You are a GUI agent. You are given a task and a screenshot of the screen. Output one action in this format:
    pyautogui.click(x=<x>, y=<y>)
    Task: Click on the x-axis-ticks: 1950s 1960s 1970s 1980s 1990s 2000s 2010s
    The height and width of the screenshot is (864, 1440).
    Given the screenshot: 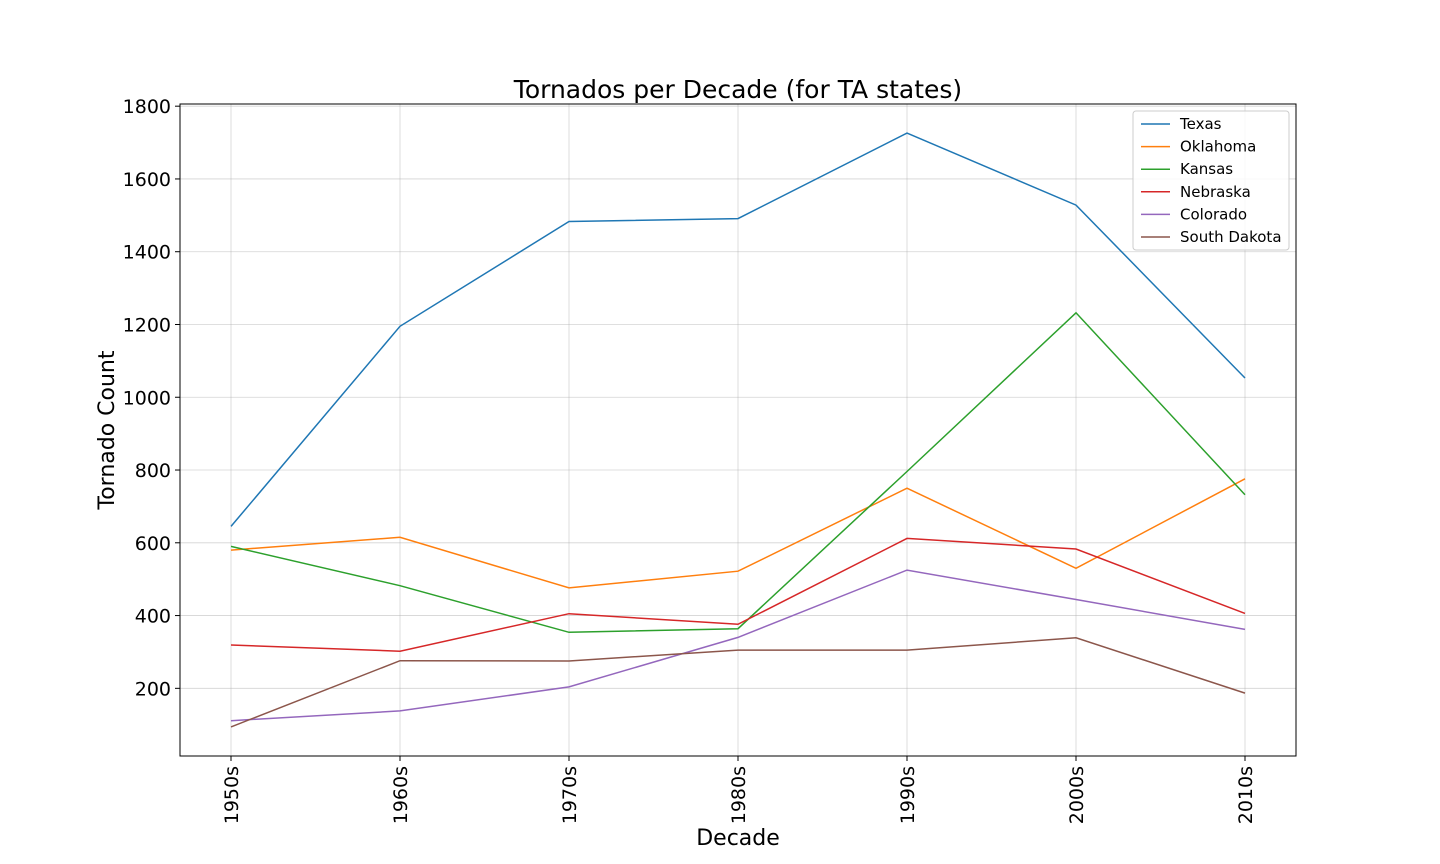 What is the action you would take?
    pyautogui.click(x=739, y=790)
    